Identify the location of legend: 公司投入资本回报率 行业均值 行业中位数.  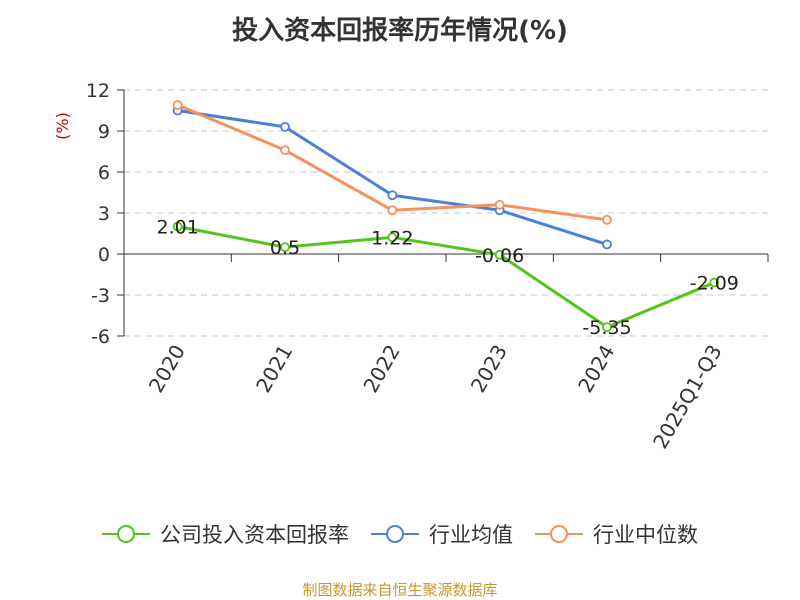
(400, 534).